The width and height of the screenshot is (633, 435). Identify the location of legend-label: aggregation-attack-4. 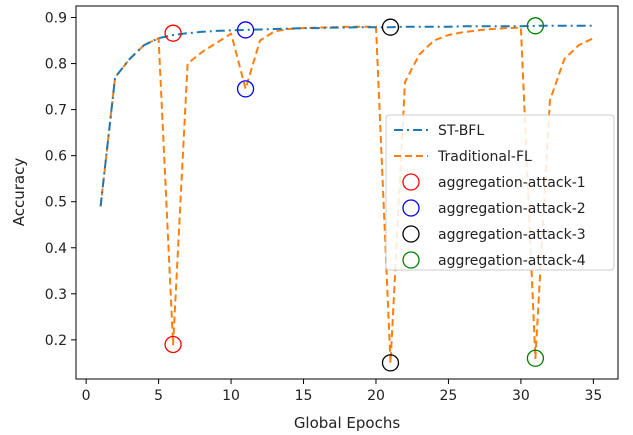
(512, 261).